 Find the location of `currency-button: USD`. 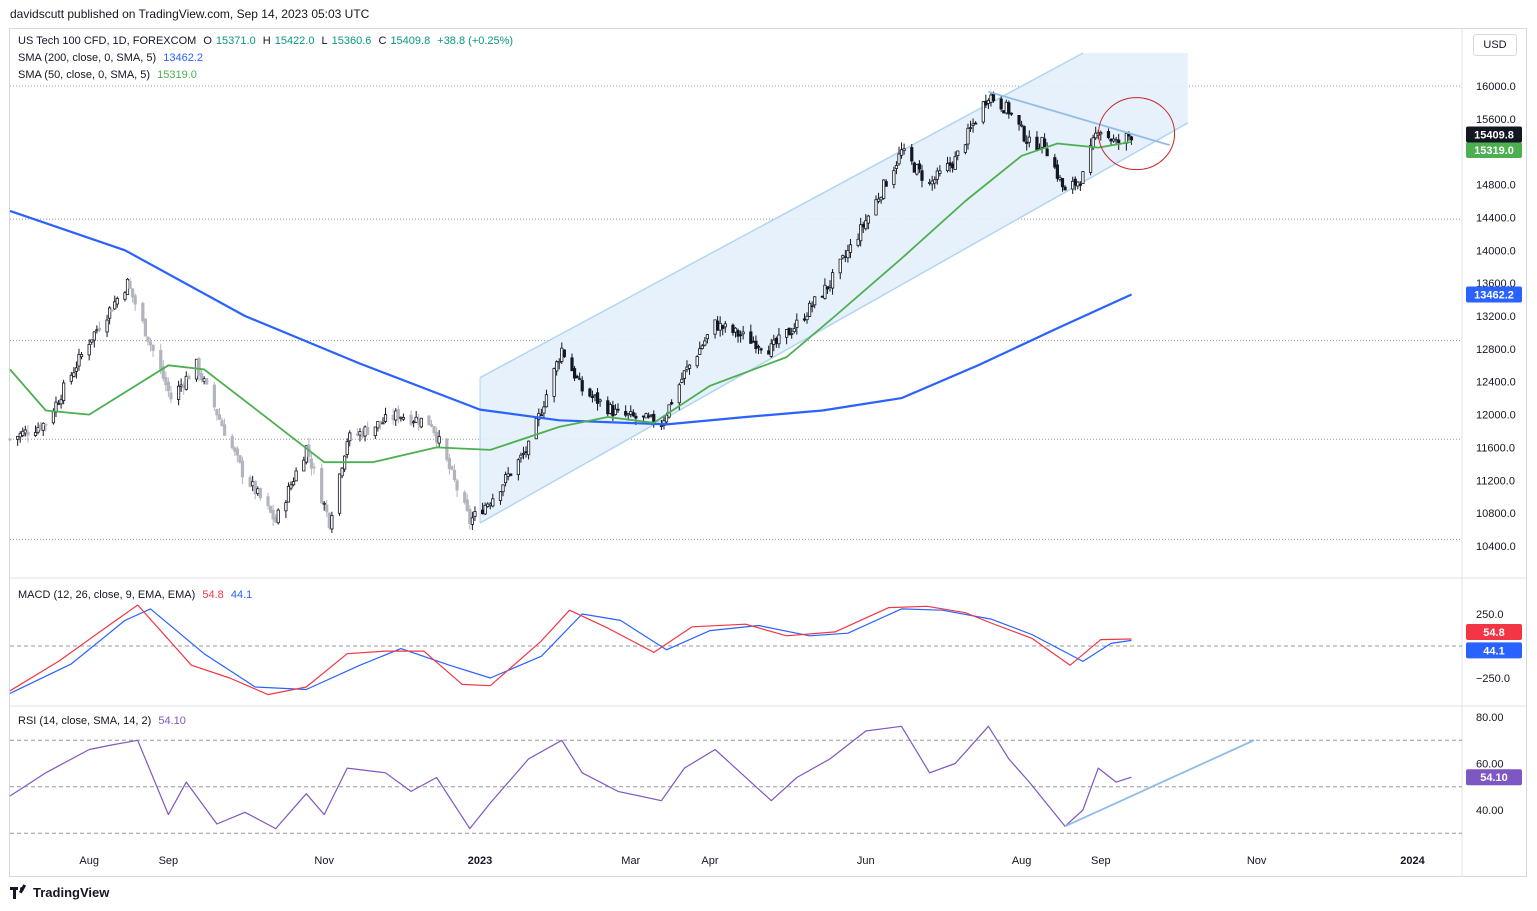

currency-button: USD is located at coordinates (1495, 45).